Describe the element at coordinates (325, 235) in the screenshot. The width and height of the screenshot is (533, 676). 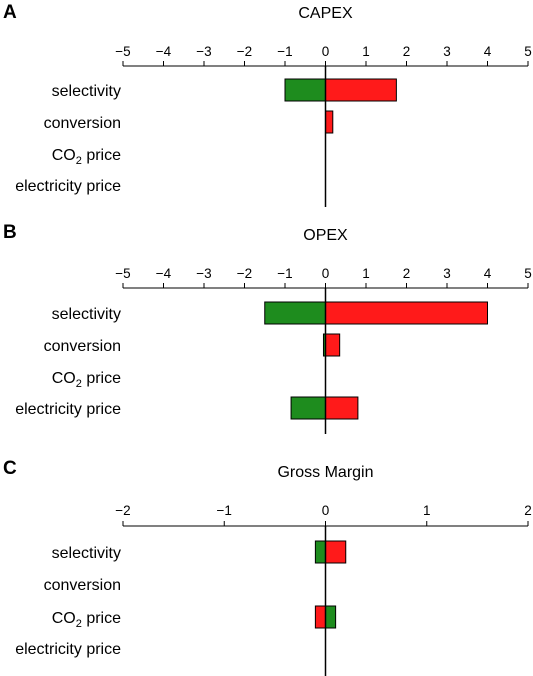
I see `panel-title: OPEX` at that location.